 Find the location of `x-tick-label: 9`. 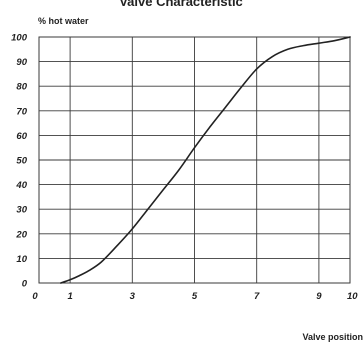

x-tick-label: 9 is located at coordinates (319, 296).